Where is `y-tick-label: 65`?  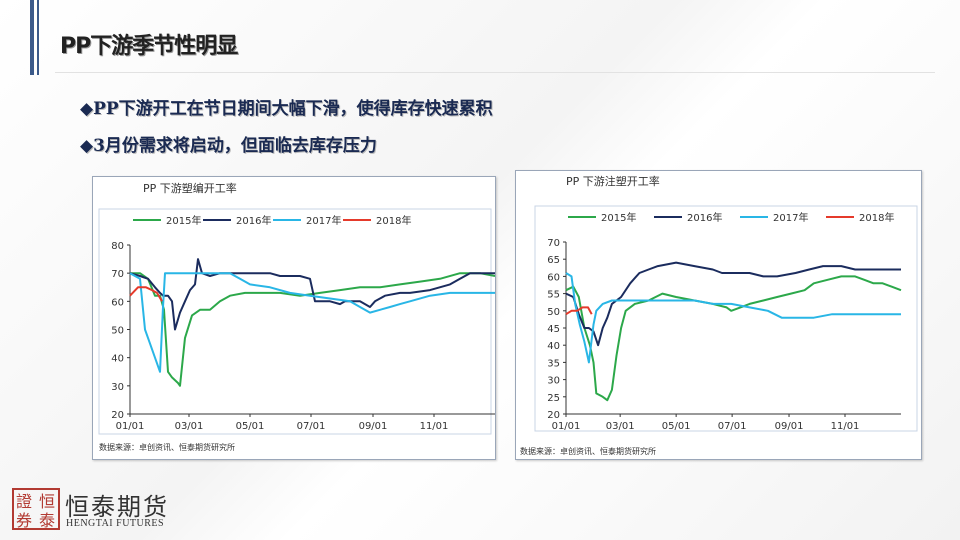
y-tick-label: 65 is located at coordinates (553, 260).